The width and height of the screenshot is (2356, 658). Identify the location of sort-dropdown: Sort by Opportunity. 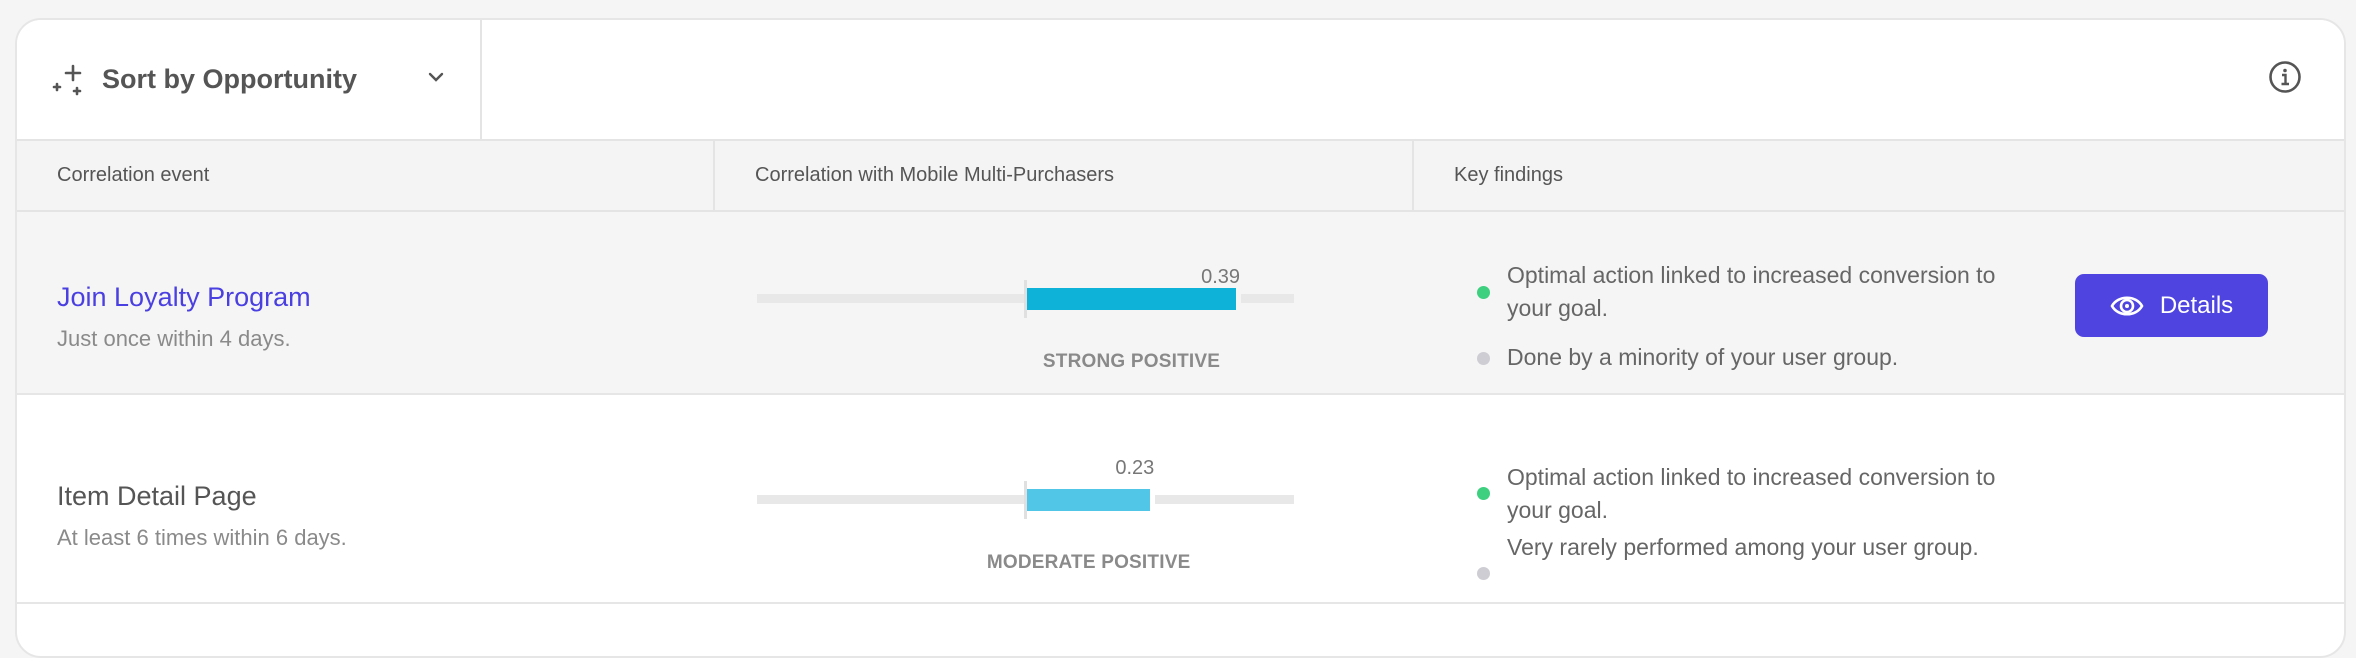
(249, 79).